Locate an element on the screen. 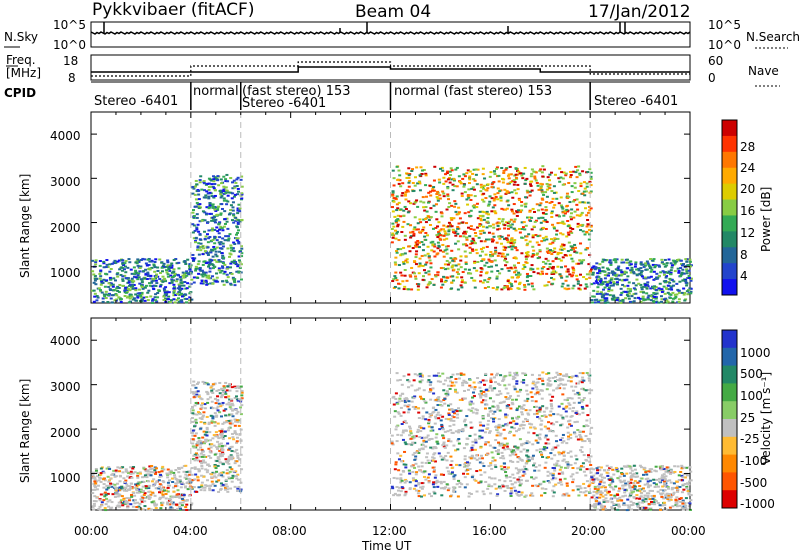 The height and width of the screenshot is (554, 800). cpid-seg-3: Stereo -6401 is located at coordinates (284, 103).